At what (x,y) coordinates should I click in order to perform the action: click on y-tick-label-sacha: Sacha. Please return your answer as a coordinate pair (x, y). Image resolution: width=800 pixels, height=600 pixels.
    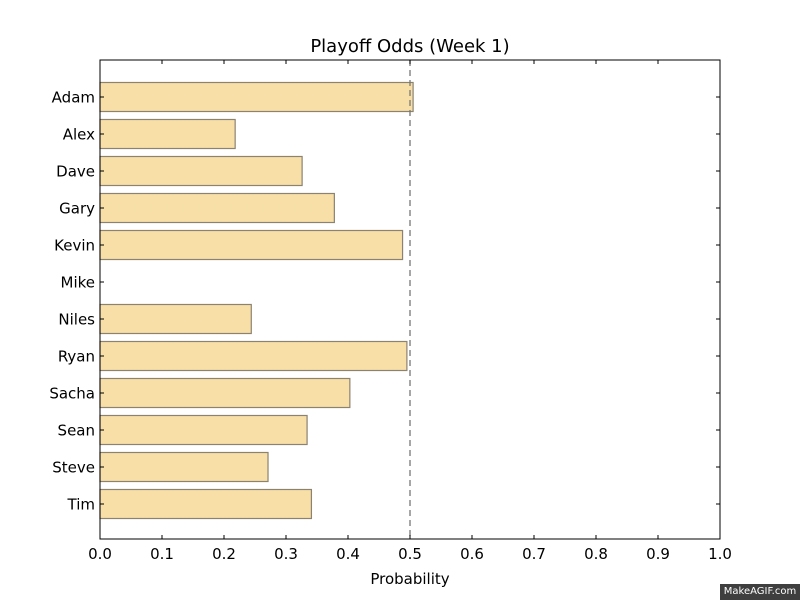
    Looking at the image, I should click on (72, 394).